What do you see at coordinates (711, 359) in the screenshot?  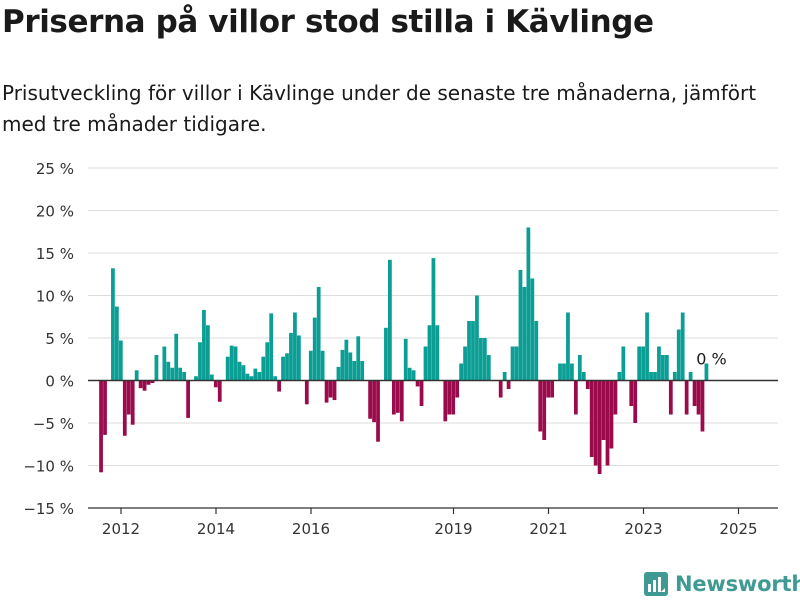 I see `value-annotation: 0 %` at bounding box center [711, 359].